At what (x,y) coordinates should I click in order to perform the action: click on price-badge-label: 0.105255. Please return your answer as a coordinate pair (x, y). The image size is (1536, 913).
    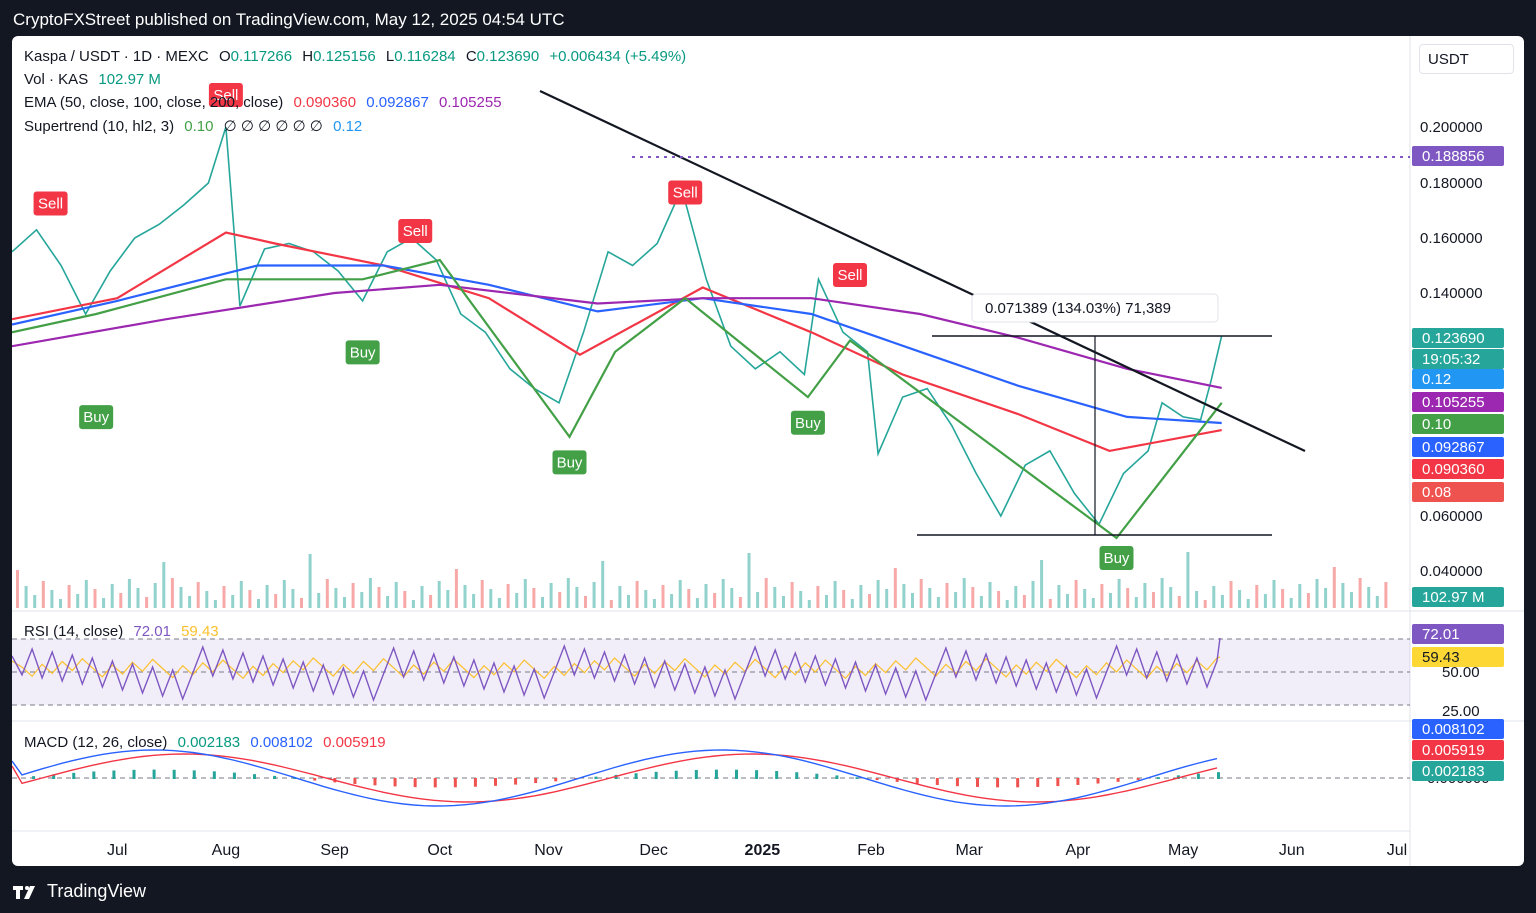
    Looking at the image, I should click on (1453, 402).